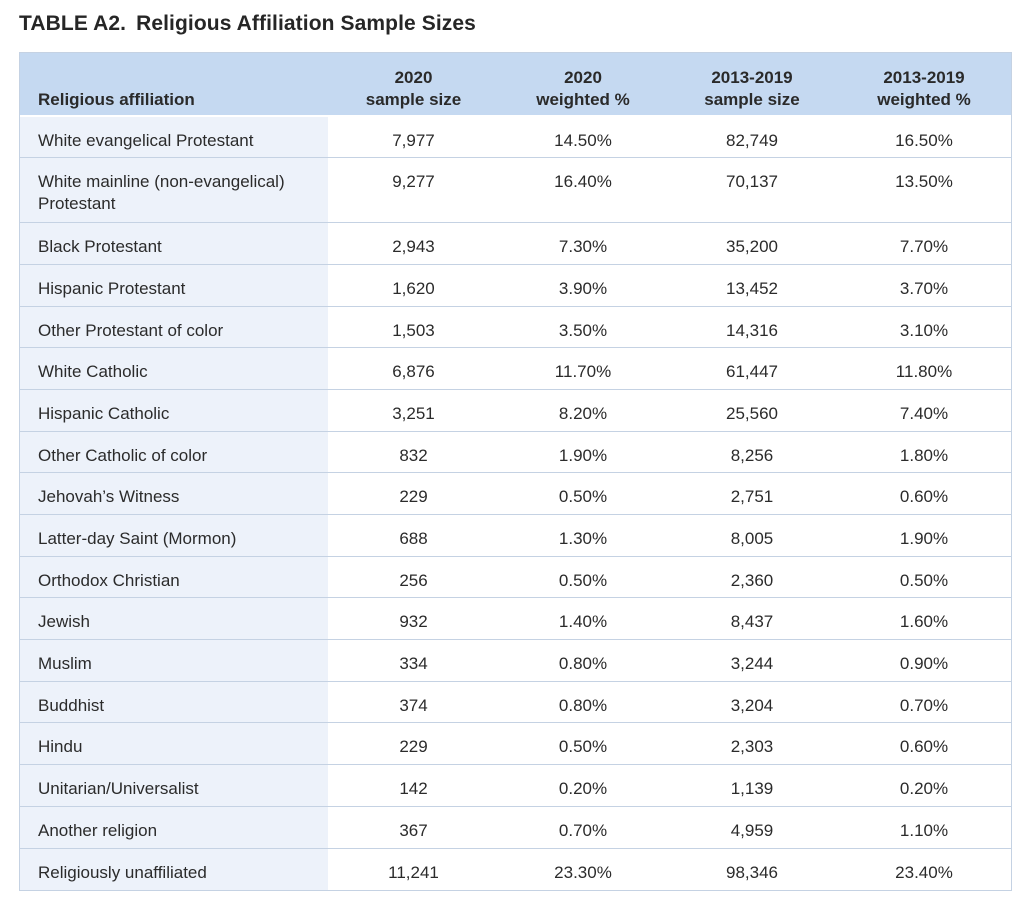  What do you see at coordinates (174, 243) in the screenshot?
I see `affiliation-cell: Black Protestant` at bounding box center [174, 243].